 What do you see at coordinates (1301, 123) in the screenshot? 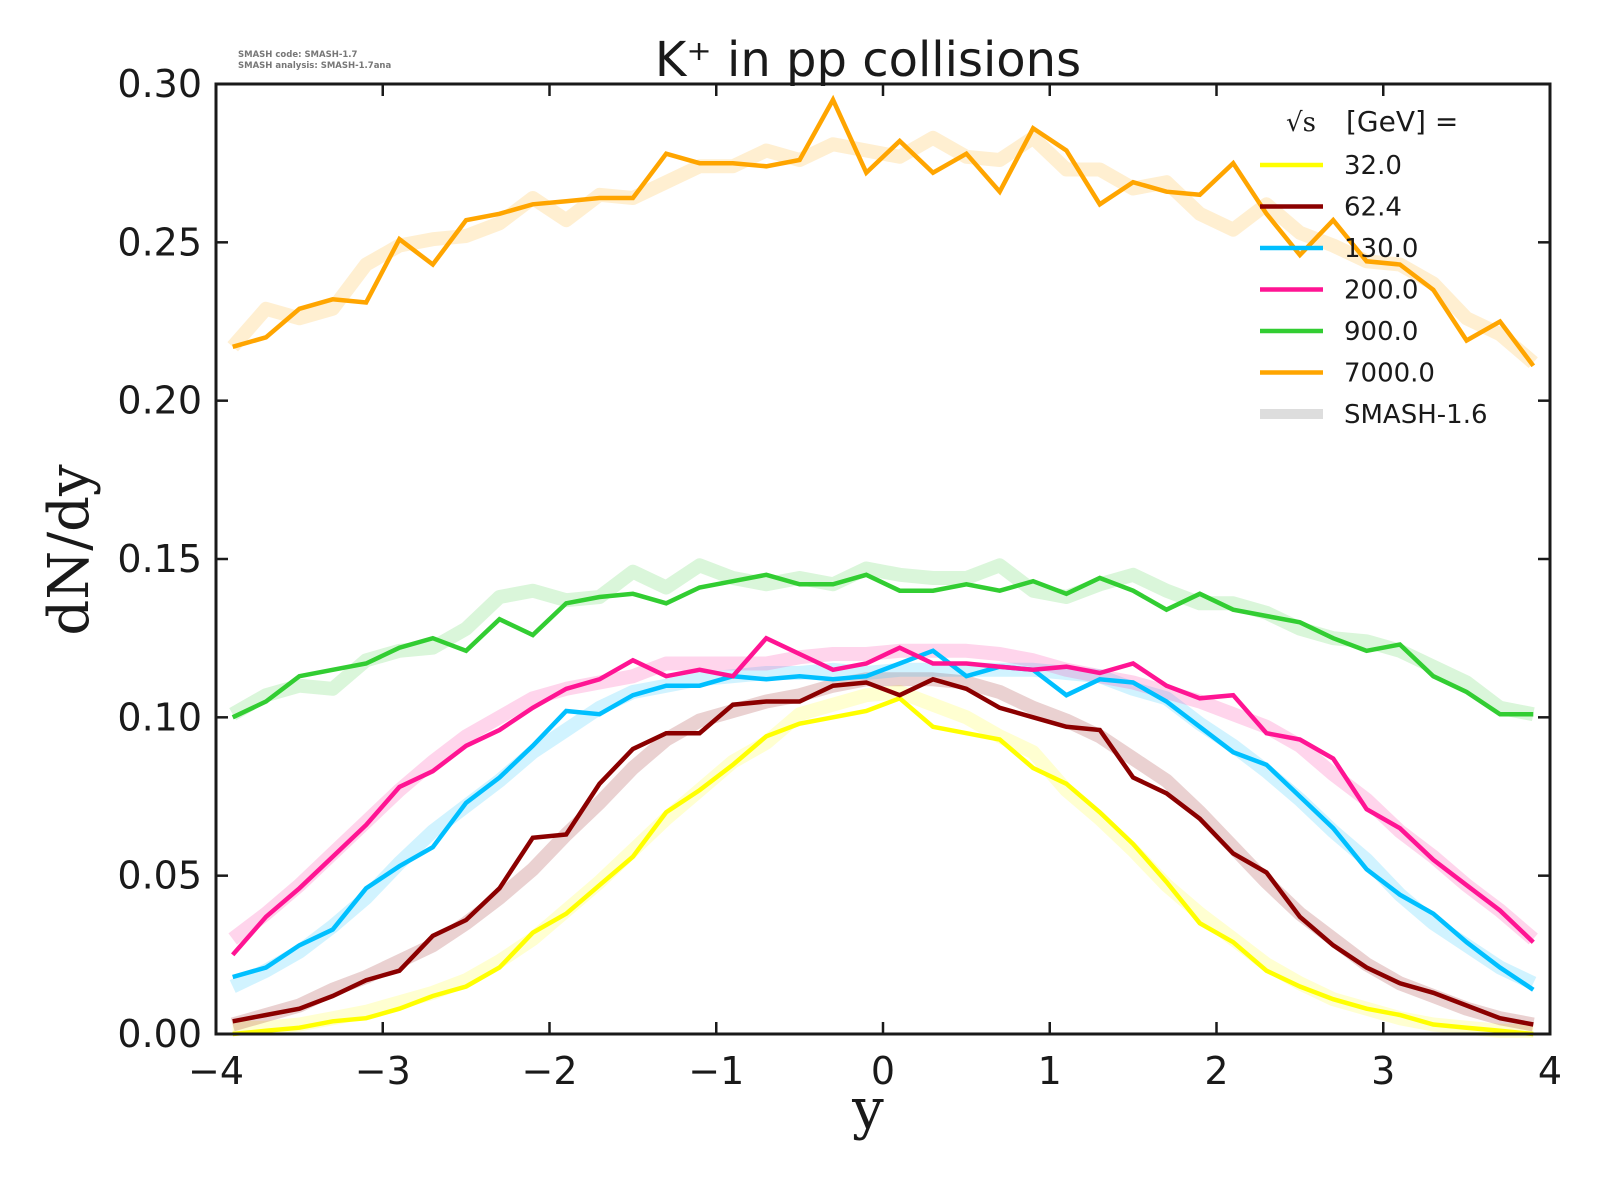
I see `legend-title-sqrt: √s` at bounding box center [1301, 123].